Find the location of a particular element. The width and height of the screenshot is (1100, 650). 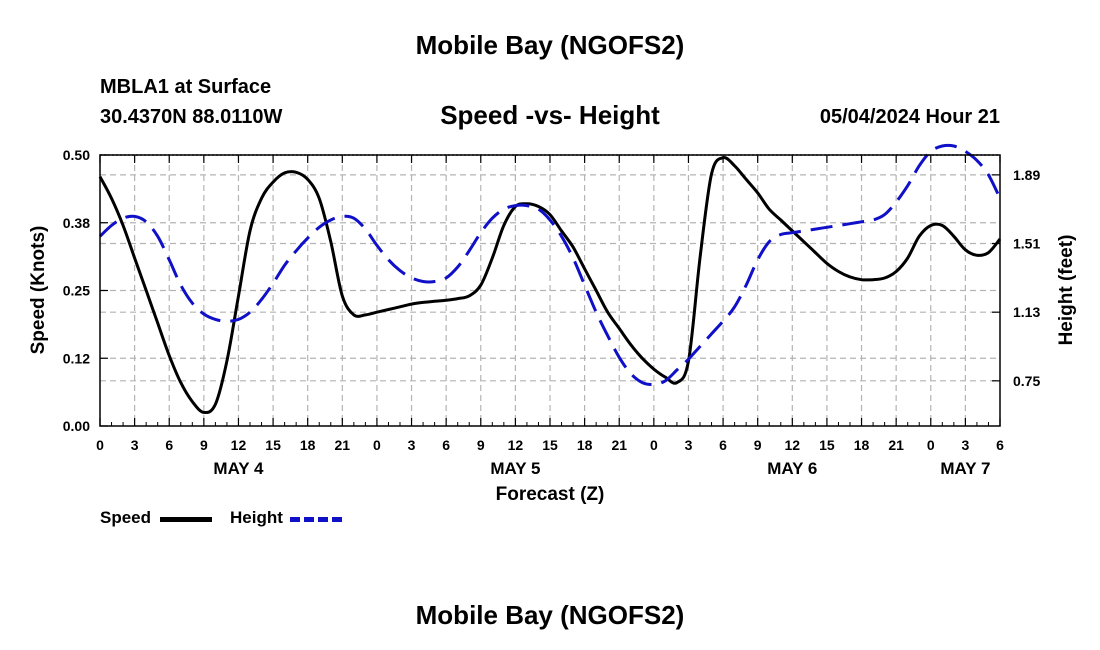

date-label: MAY 4 is located at coordinates (238, 468).